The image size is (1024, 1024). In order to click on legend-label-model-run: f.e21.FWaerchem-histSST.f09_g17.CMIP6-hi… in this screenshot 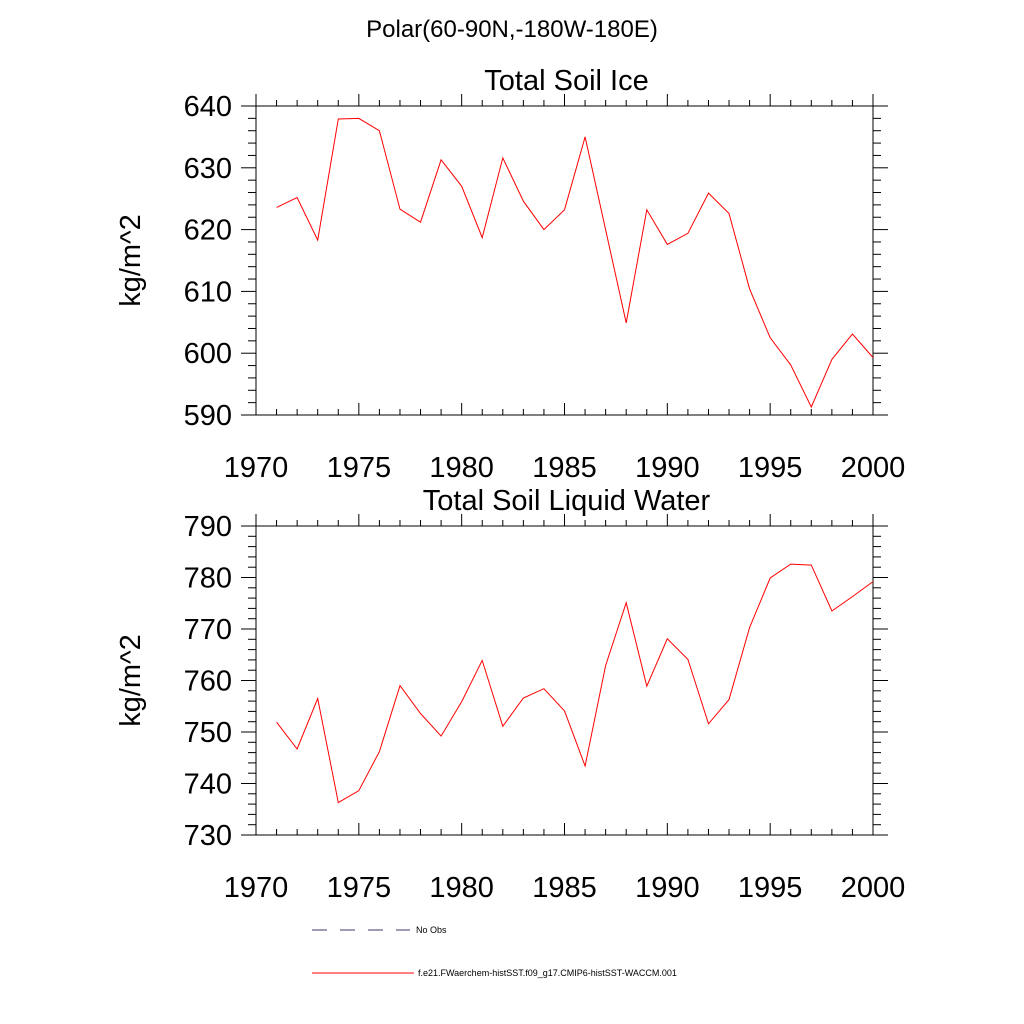, I will do `click(547, 973)`.